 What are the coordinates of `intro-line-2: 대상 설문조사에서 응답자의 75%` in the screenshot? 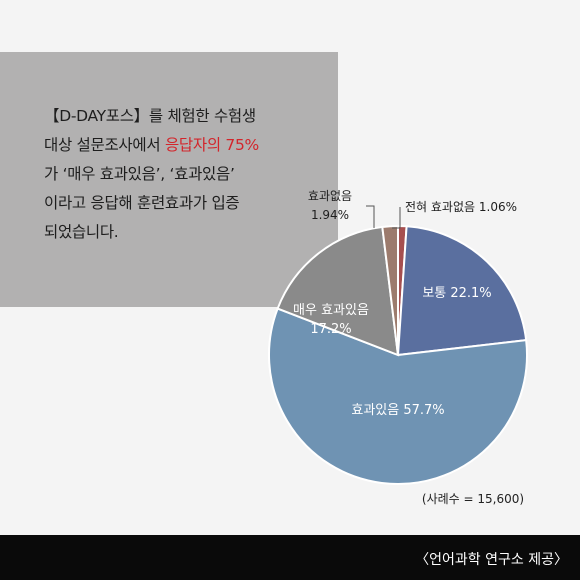 It's located at (189, 145).